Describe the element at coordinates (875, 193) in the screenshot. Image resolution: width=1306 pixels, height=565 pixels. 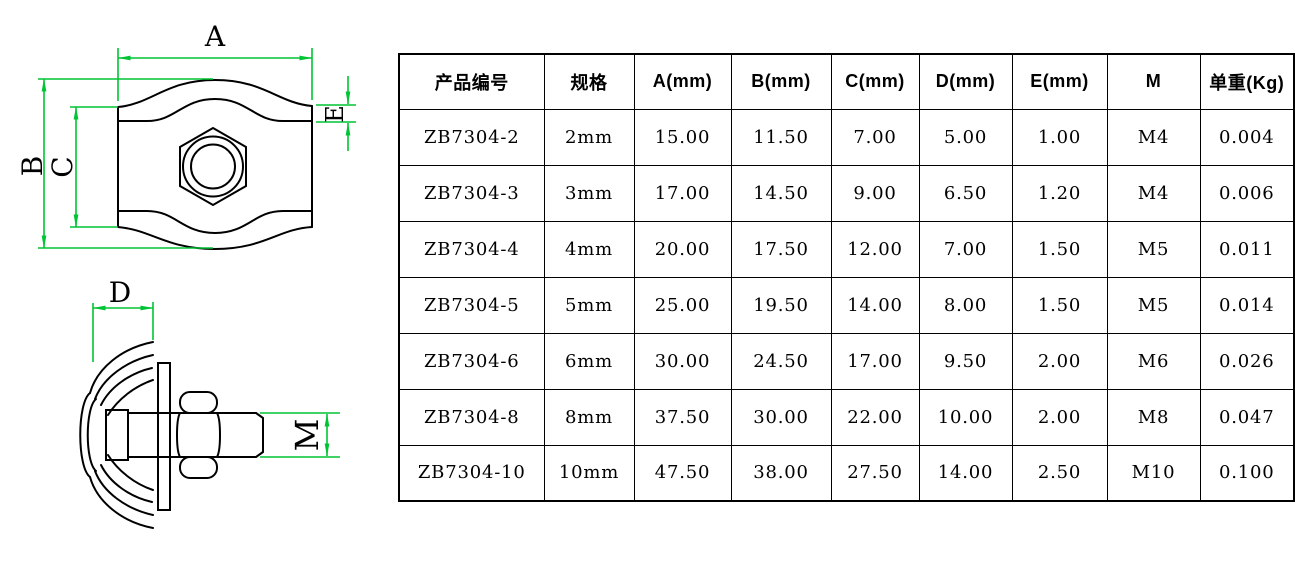
I see `table-cell: 9.00` at that location.